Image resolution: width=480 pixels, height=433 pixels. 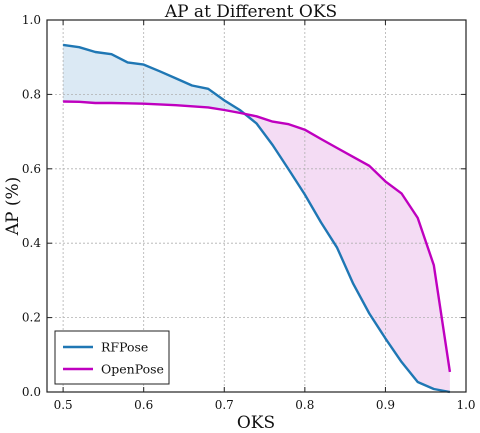 What do you see at coordinates (385, 405) in the screenshot?
I see `x-tick-label: 0.9` at bounding box center [385, 405].